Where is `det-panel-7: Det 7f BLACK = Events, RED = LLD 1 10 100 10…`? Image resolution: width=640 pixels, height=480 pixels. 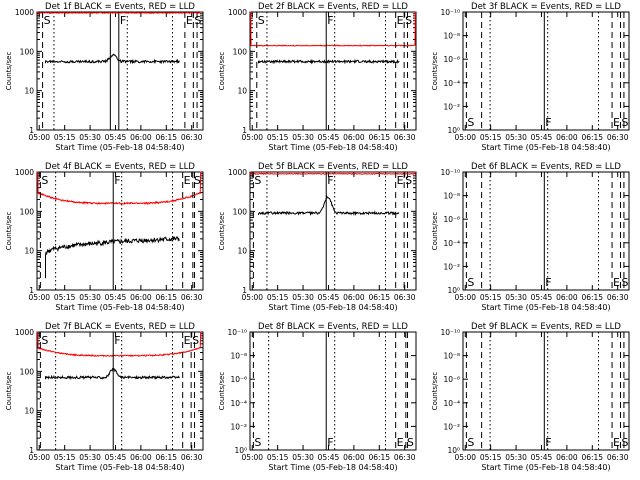
det-panel-7: Det 7f BLACK = Events, RED = LLD 1 10 100 10… is located at coordinates (104, 397).